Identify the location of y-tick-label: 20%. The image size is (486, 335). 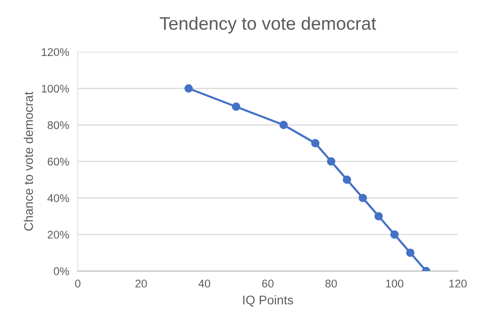
(59, 234).